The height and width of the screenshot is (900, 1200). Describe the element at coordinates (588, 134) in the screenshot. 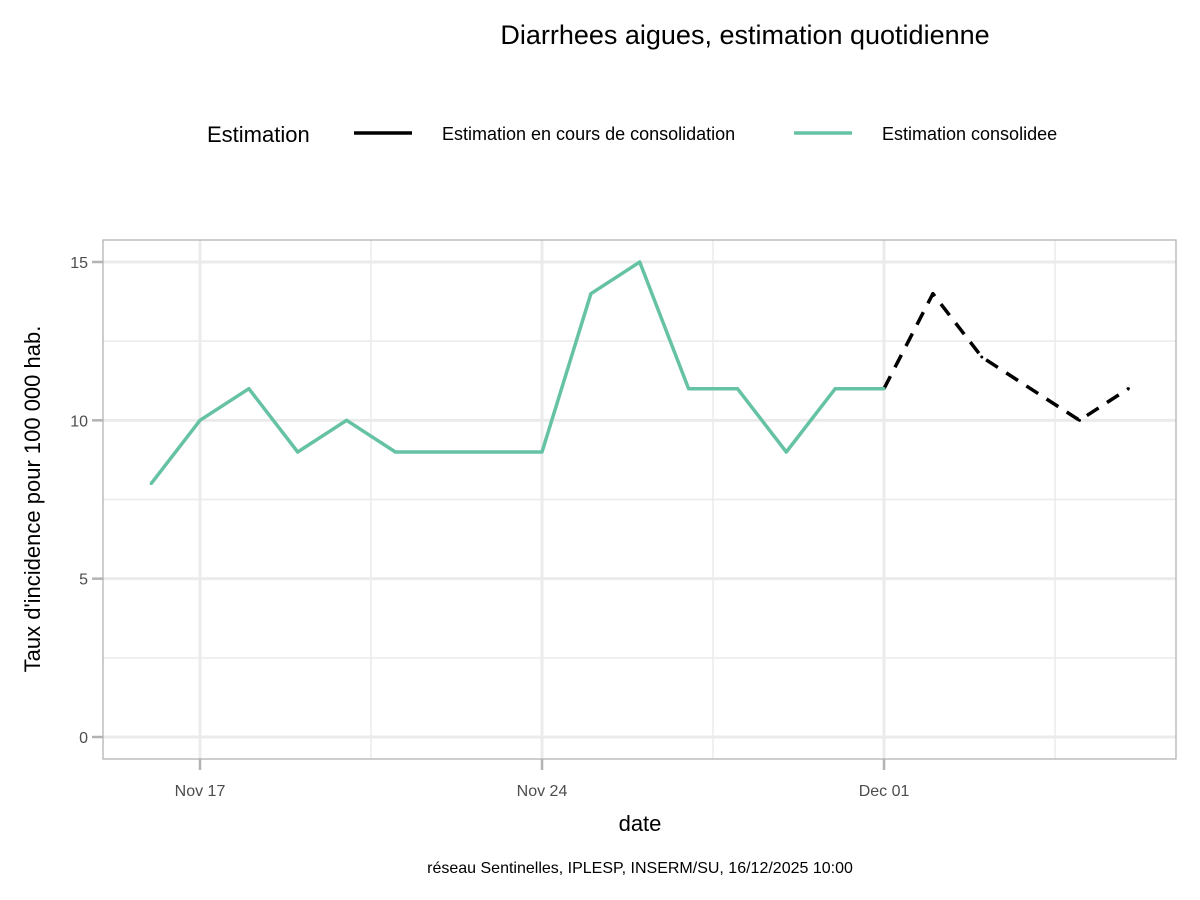

I see `legend-label-pending: Estimation en cours de consolidation` at that location.